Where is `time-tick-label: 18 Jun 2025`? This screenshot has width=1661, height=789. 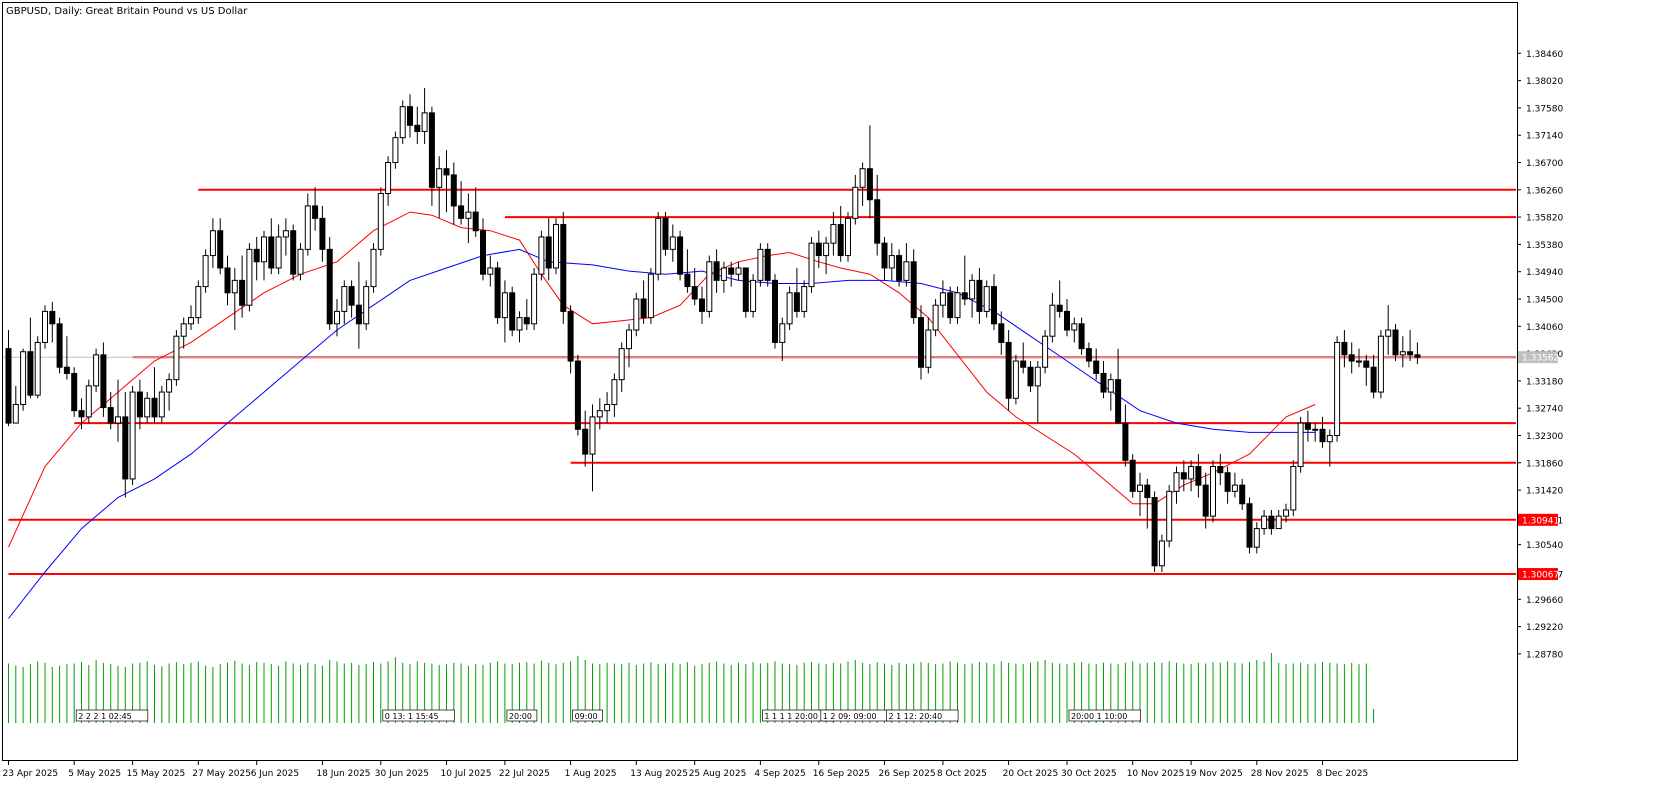
time-tick-label: 18 Jun 2025 is located at coordinates (343, 774).